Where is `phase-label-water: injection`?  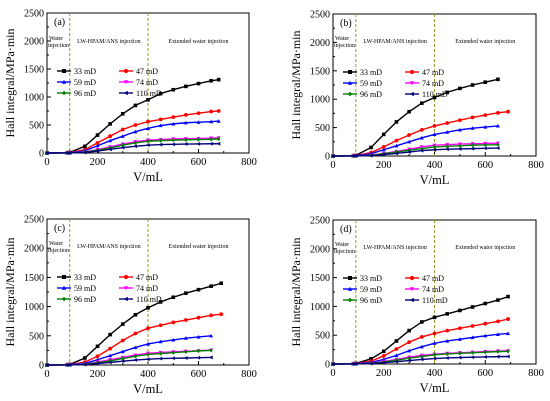
phase-label-water: injection is located at coordinates (344, 252).